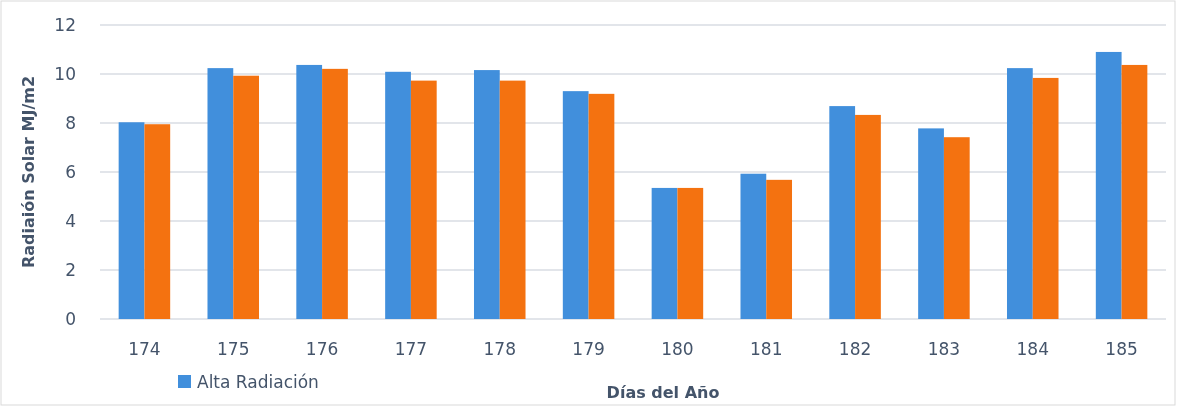 The image size is (1178, 406). I want to click on y-tick-label: 8, so click(70, 122).